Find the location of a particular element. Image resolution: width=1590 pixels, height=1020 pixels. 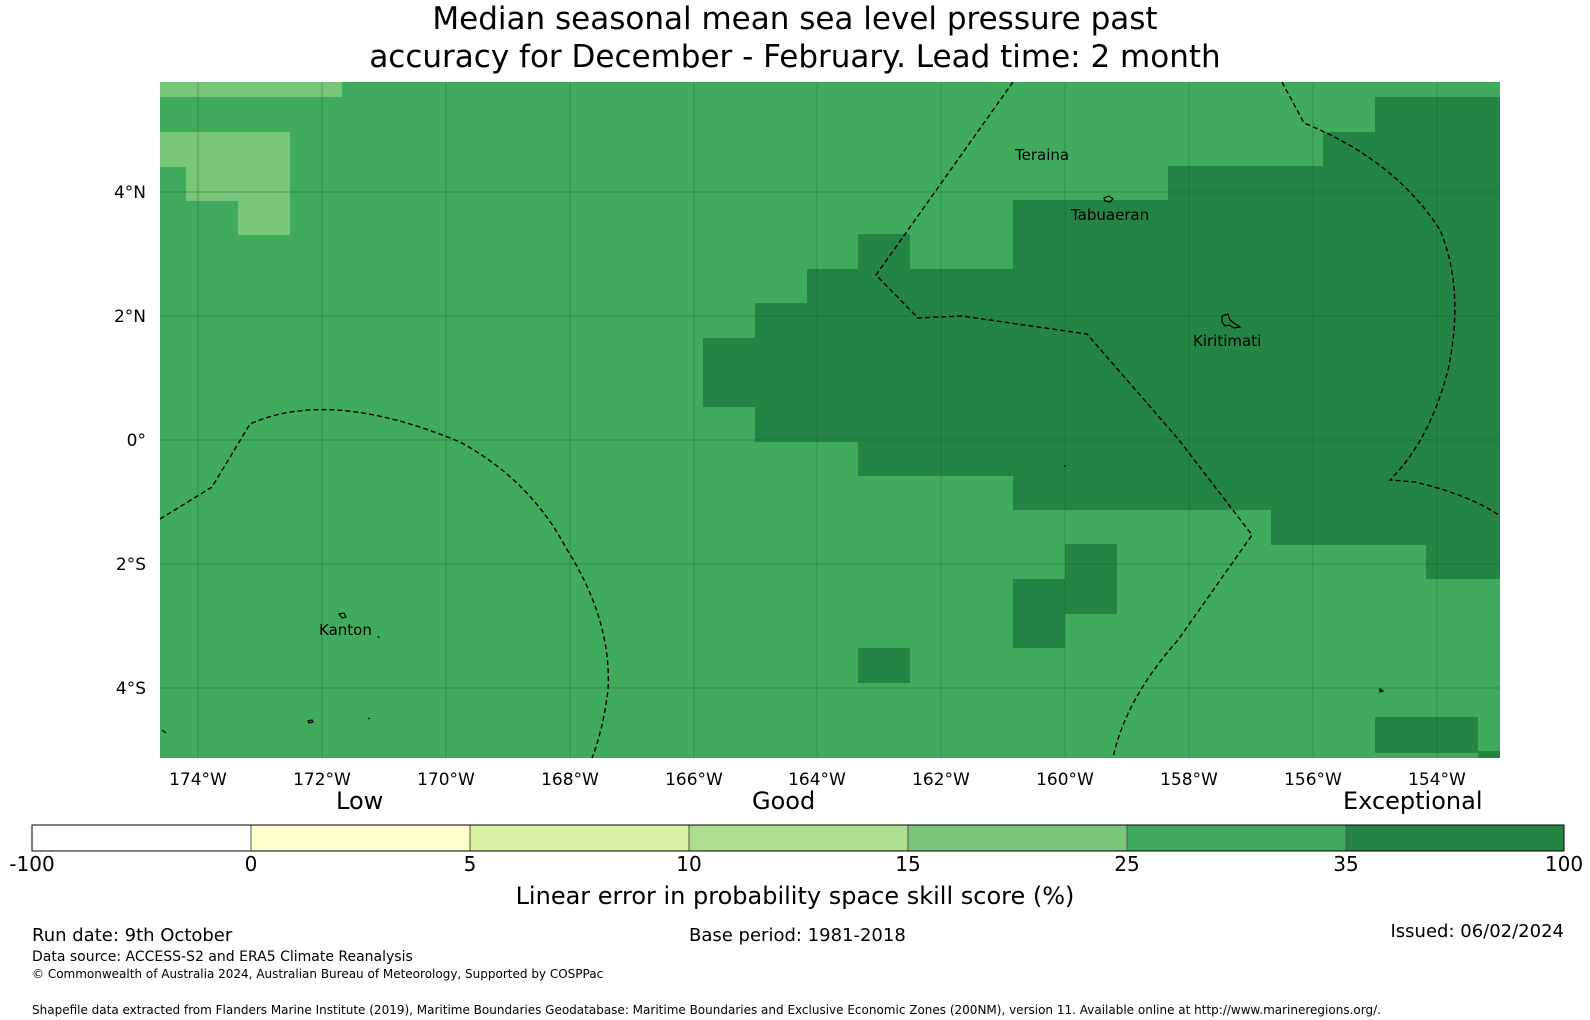

eez-kanton is located at coordinates (384, 583).